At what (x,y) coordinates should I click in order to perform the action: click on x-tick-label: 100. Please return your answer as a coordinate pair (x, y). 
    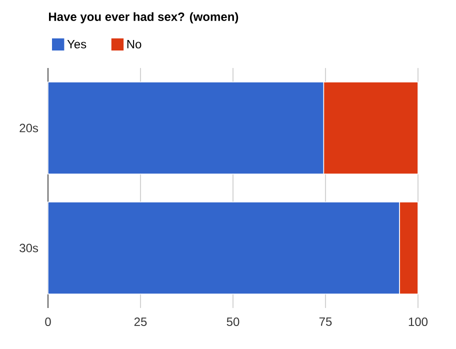
    Looking at the image, I should click on (418, 322).